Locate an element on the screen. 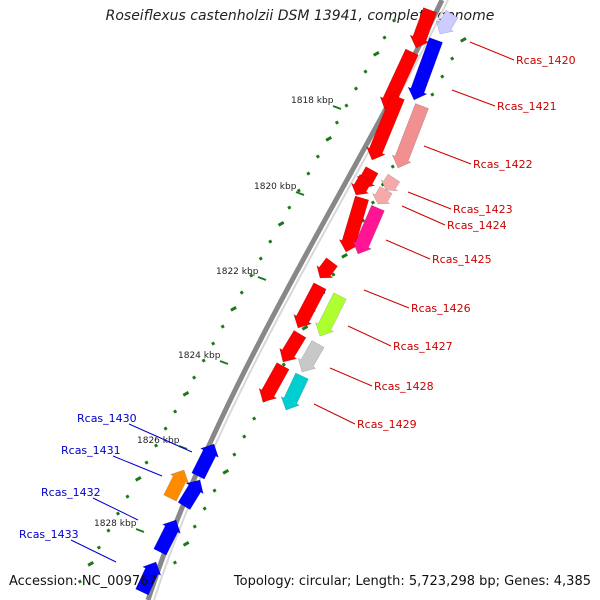 This screenshot has width=600, height=600. scale-label: 1826 kbp is located at coordinates (158, 441).